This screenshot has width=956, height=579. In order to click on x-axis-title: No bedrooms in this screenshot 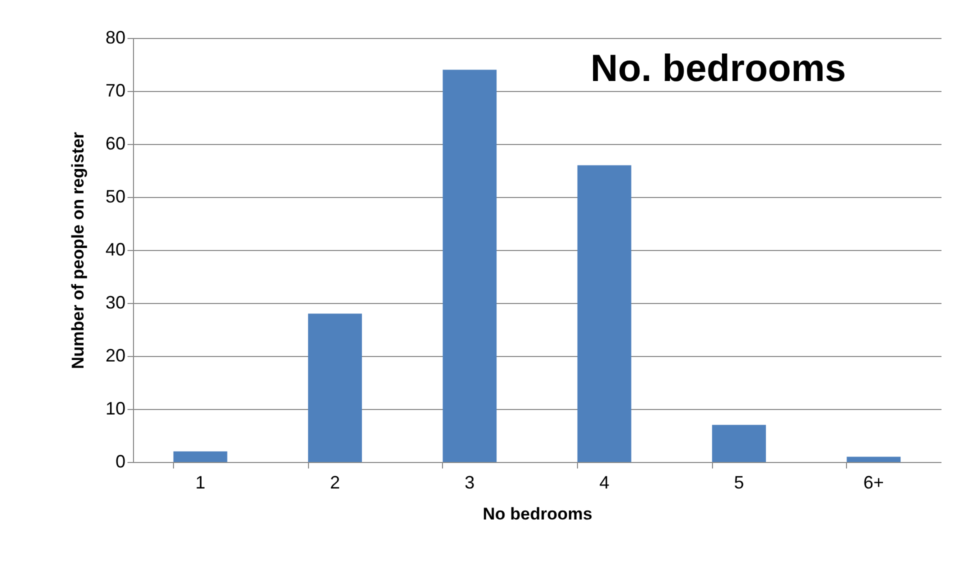, I will do `click(537, 514)`.